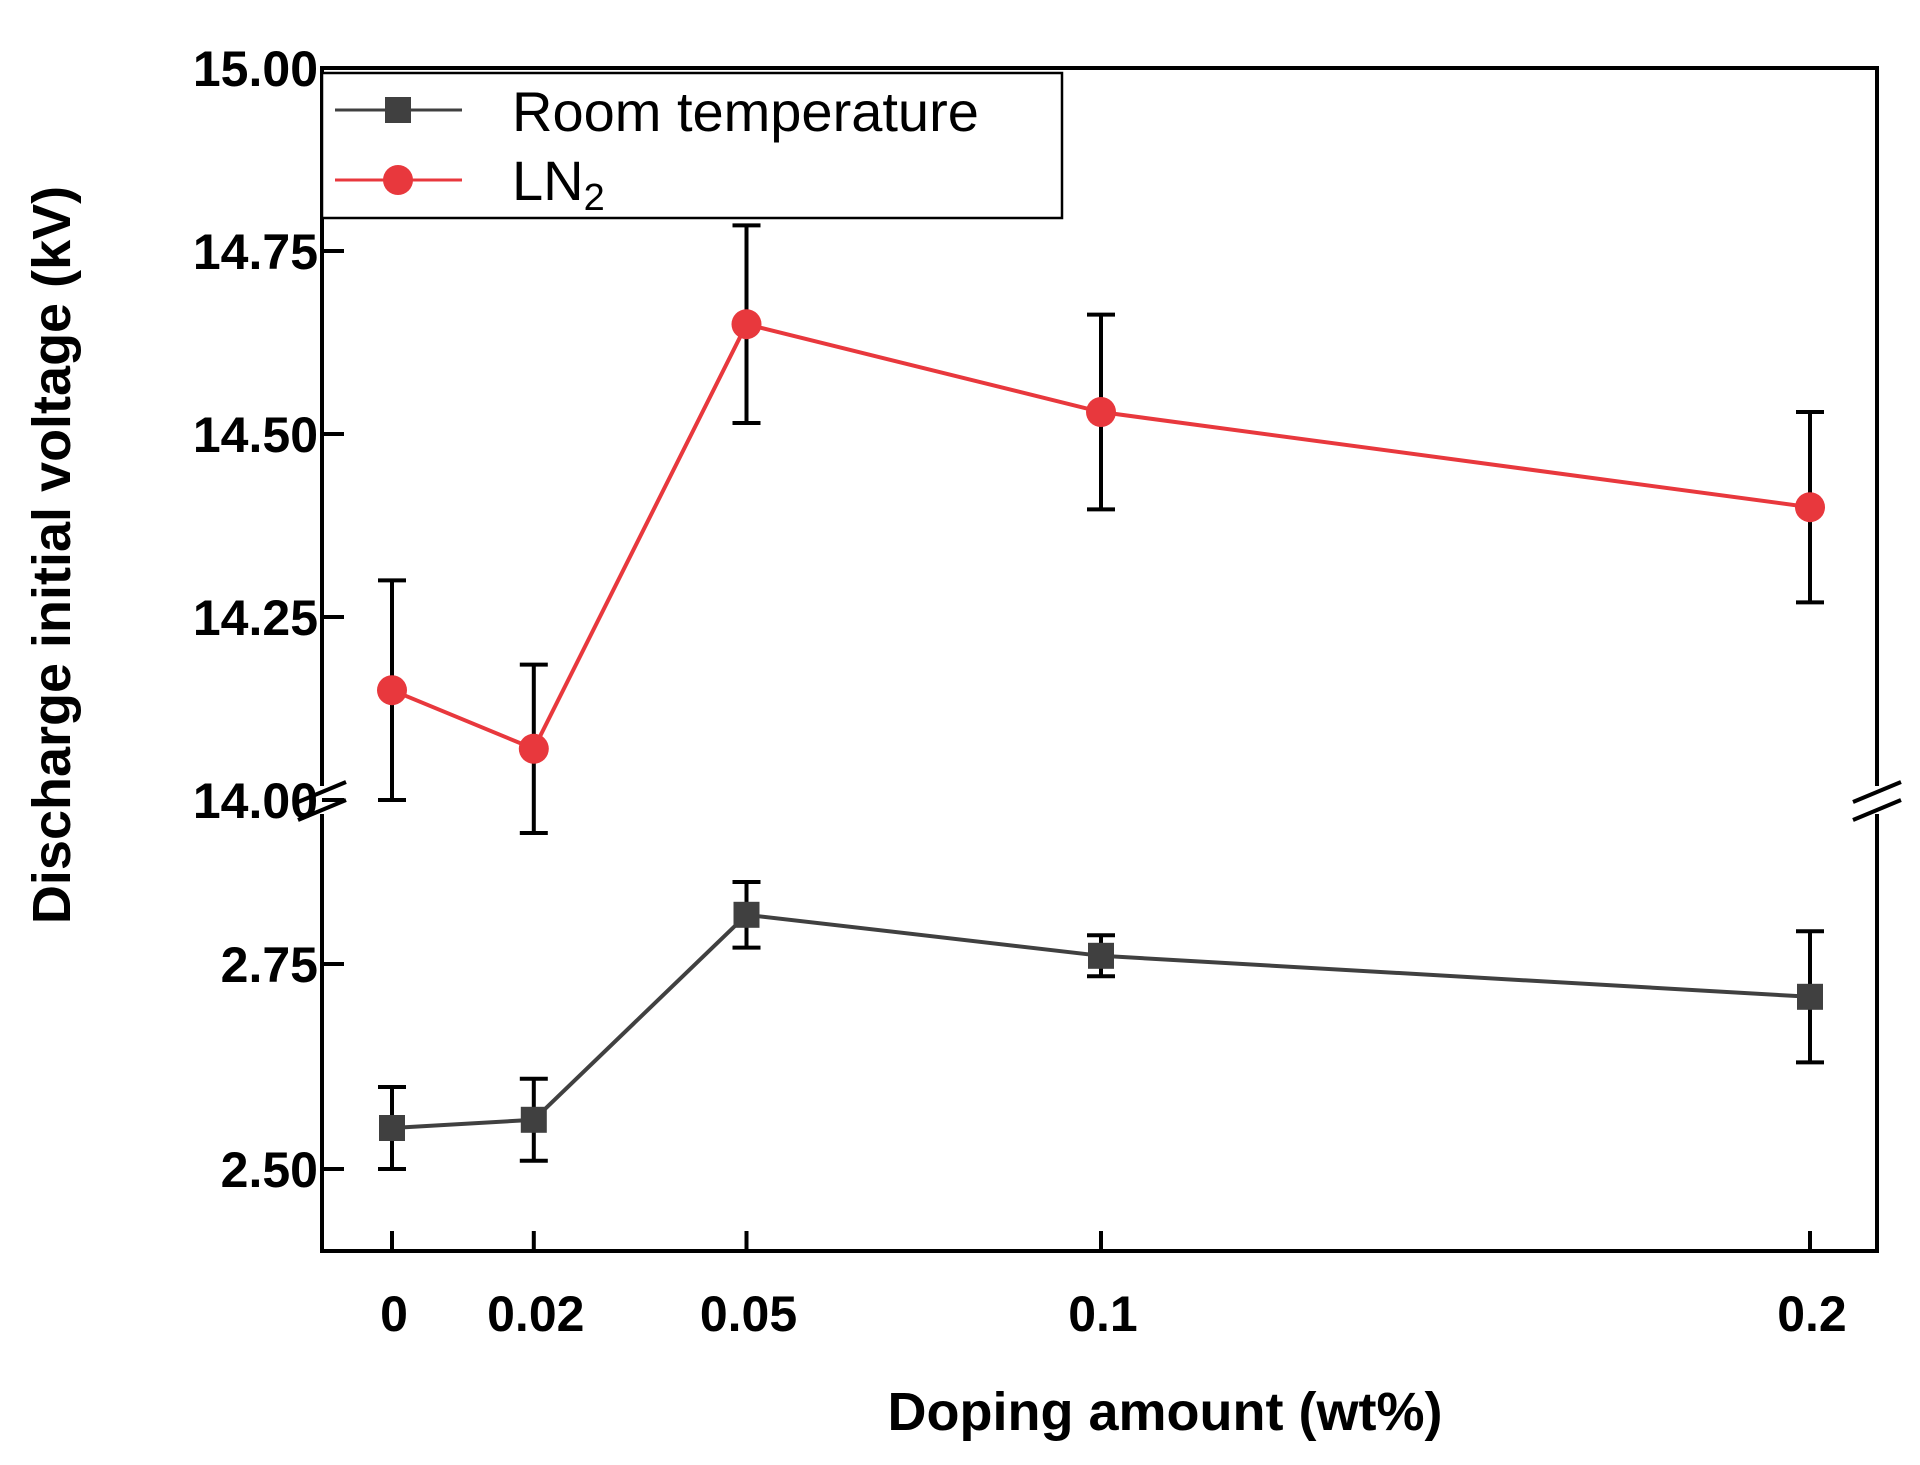  Describe the element at coordinates (394, 1314) in the screenshot. I see `x-tick-label: 0` at that location.